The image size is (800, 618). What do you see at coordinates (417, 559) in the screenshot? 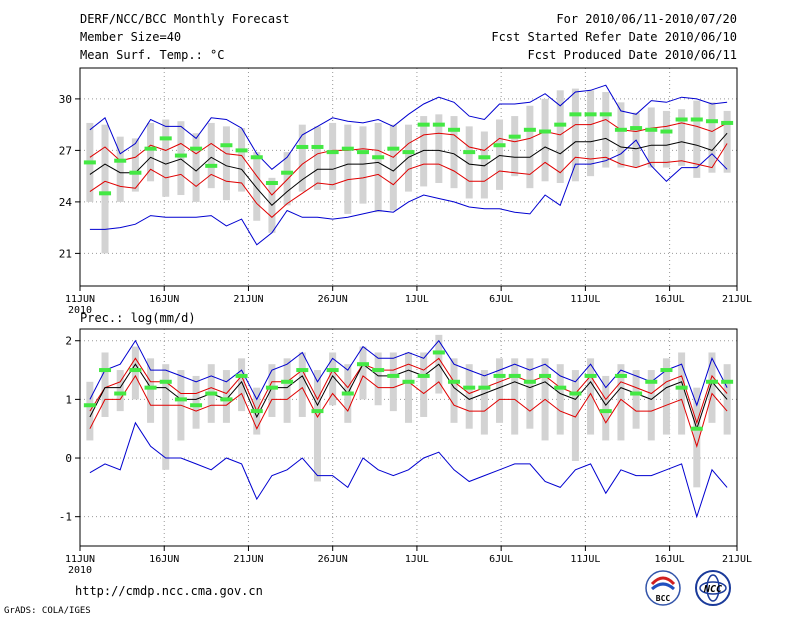
I see `x-tick-label: 1JUL` at bounding box center [417, 559].